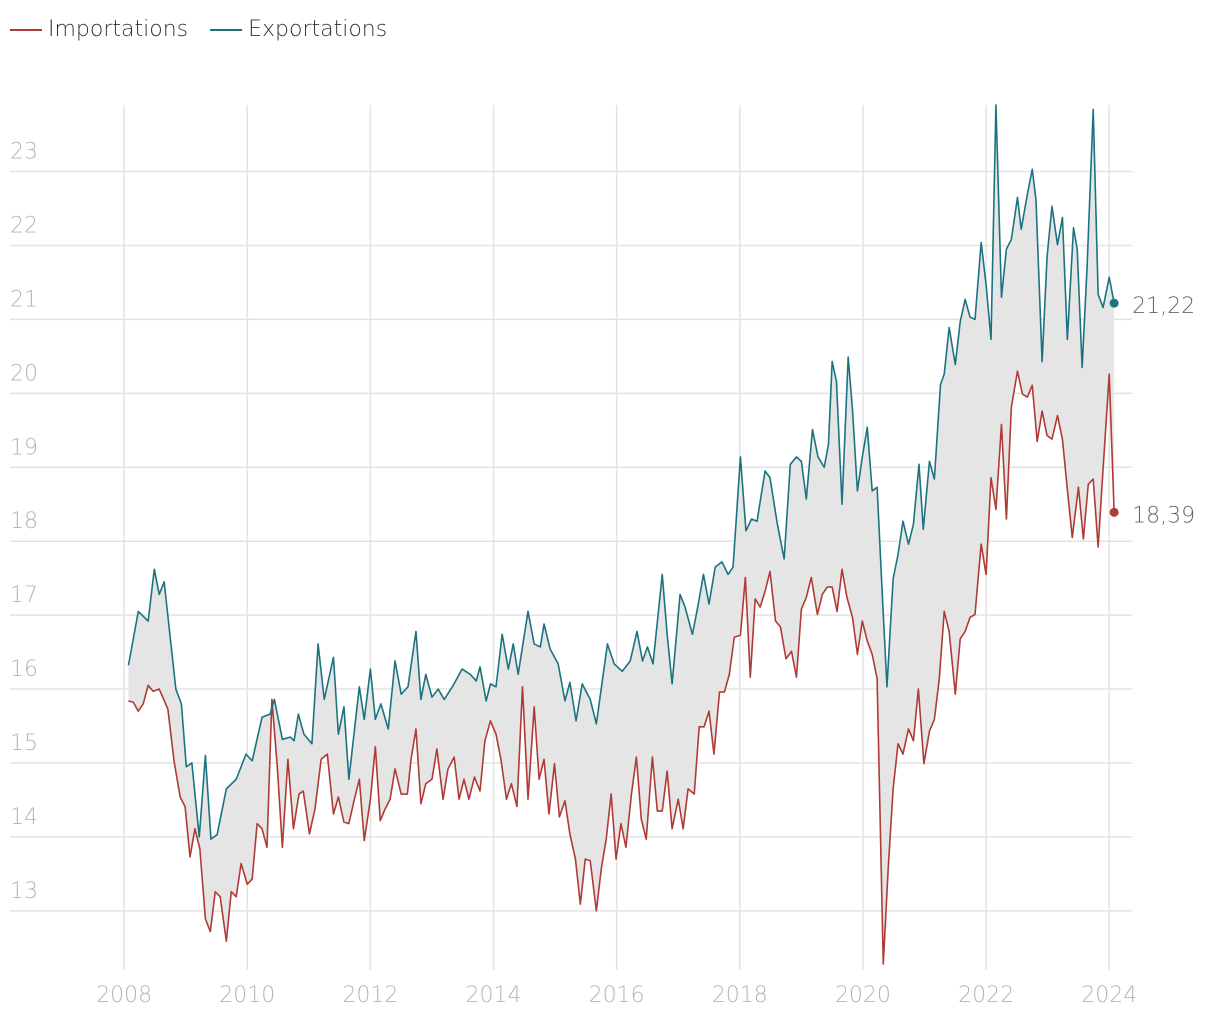  Describe the element at coordinates (24, 817) in the screenshot. I see `y-tick-label: 14` at that location.